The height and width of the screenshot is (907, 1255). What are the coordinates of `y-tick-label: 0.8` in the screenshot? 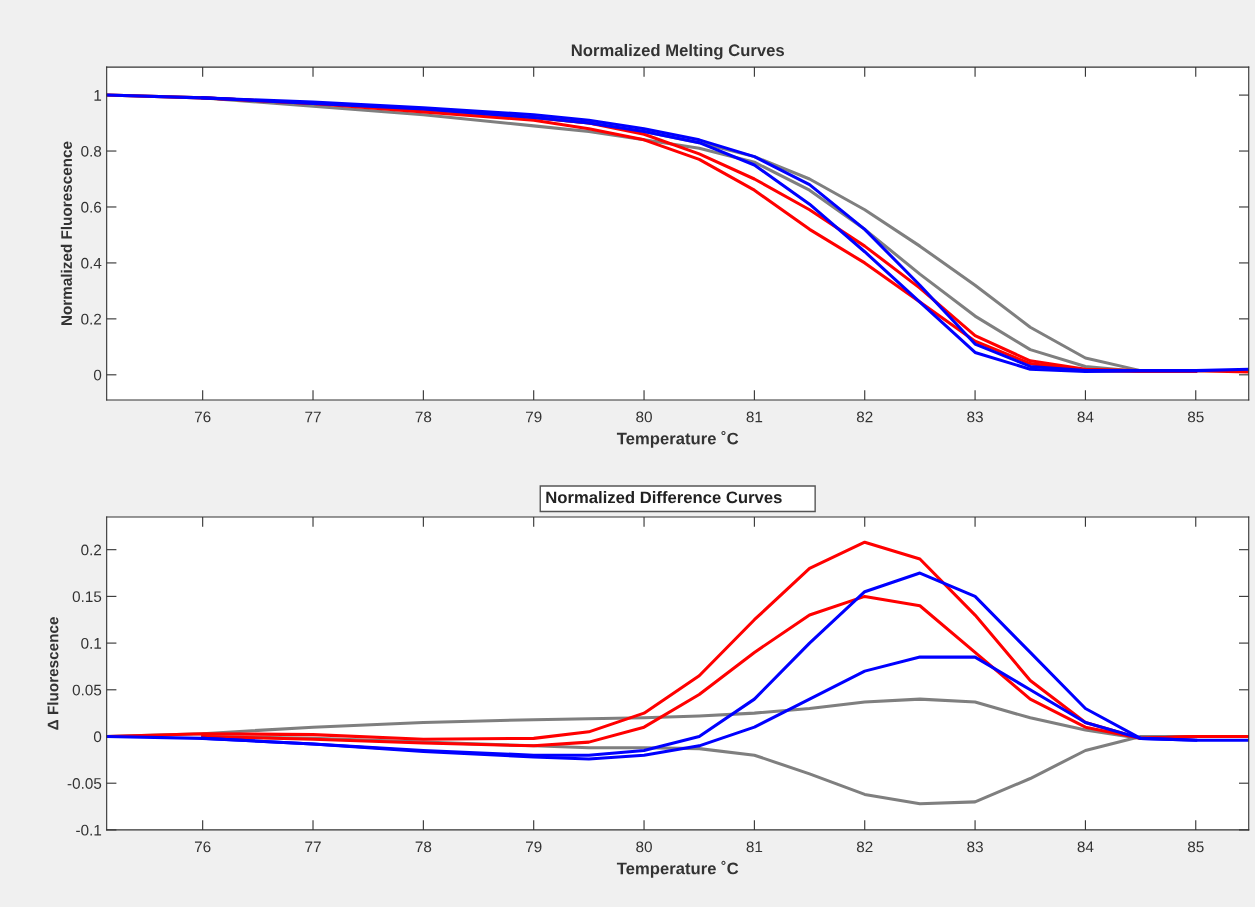 It's located at (91, 151).